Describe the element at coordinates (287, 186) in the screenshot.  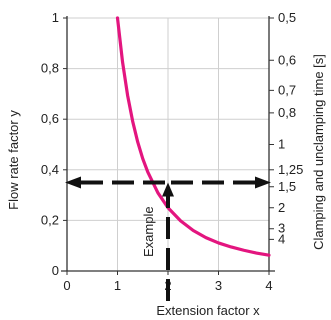
I see `y2-tick-label: 1,5` at that location.